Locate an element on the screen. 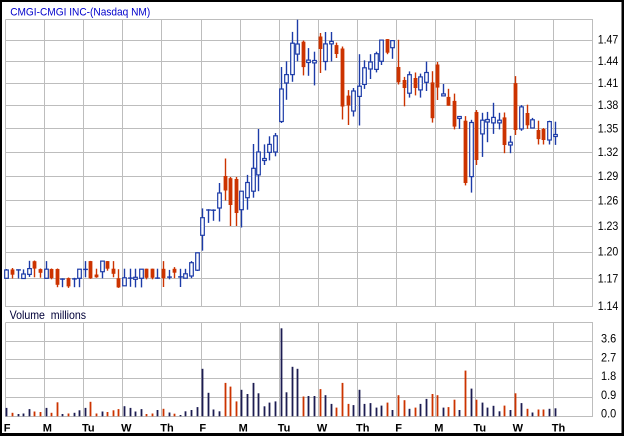 This screenshot has height=441, width=624. svg-text: 1.47 is located at coordinates (608, 40).